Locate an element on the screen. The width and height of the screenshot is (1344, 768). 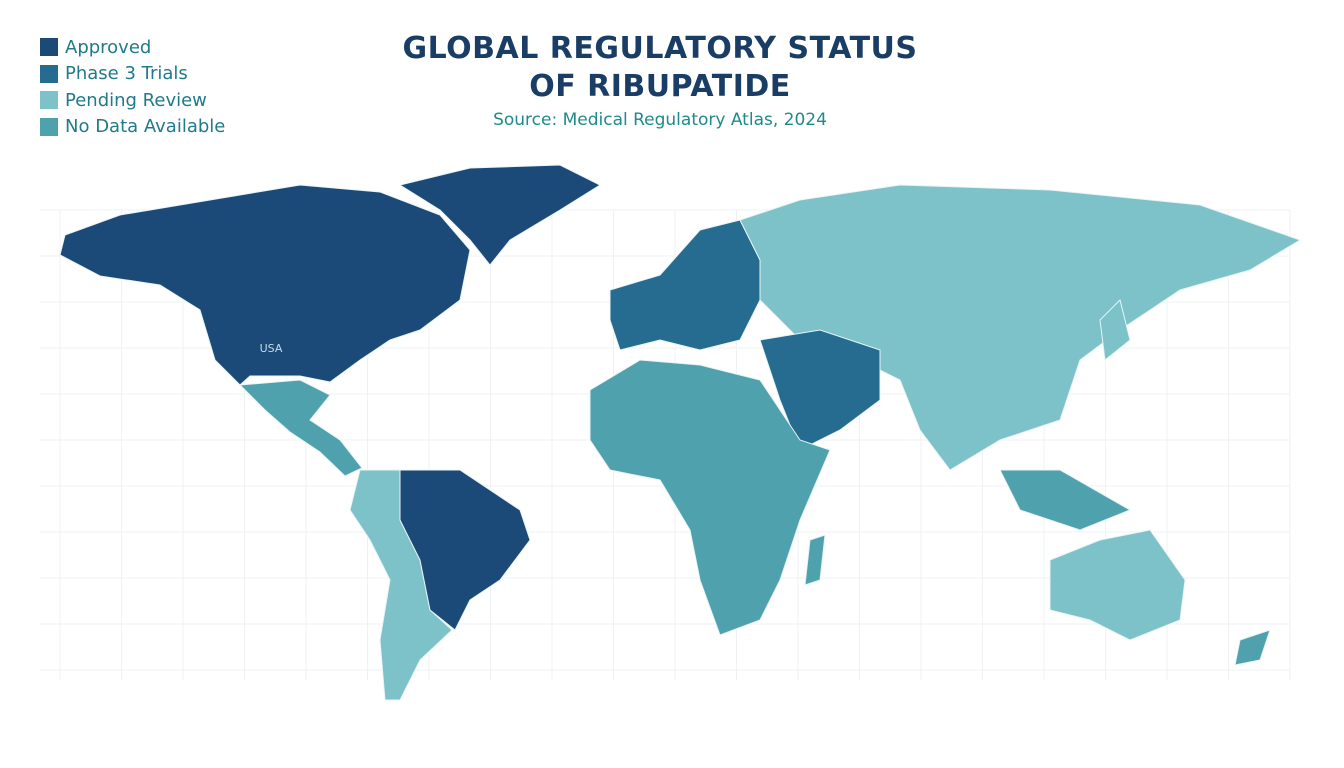
map-source: Source: Medical Regulatory Atlas, 2024 is located at coordinates (660, 120).